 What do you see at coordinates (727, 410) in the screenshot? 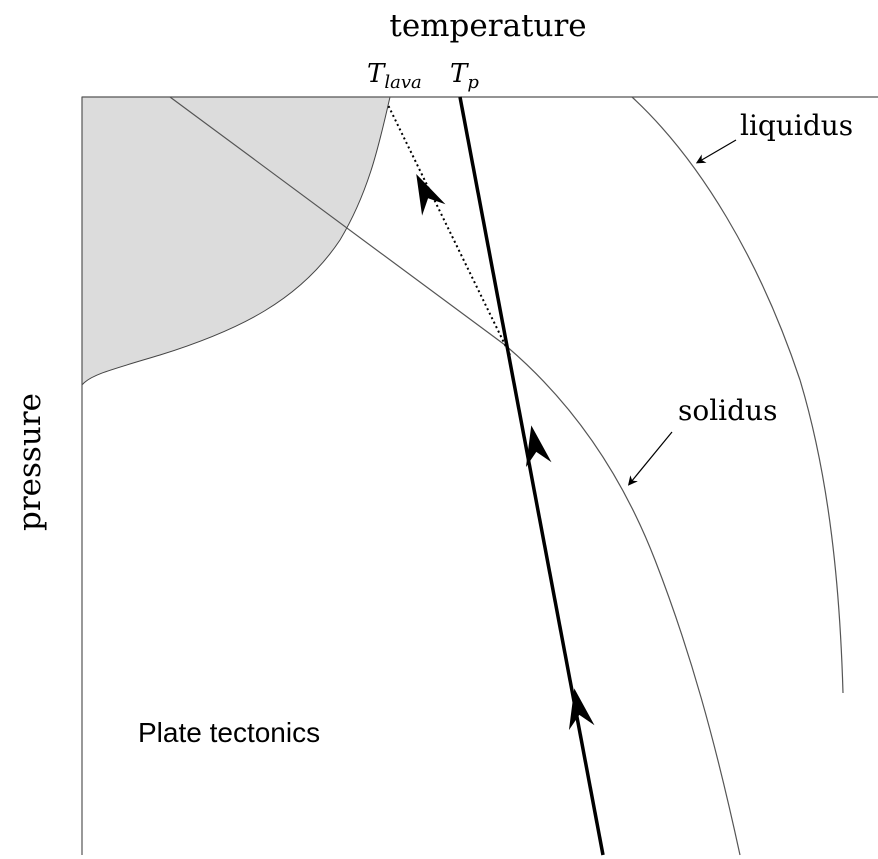
I see `solidus-label: solidus` at bounding box center [727, 410].